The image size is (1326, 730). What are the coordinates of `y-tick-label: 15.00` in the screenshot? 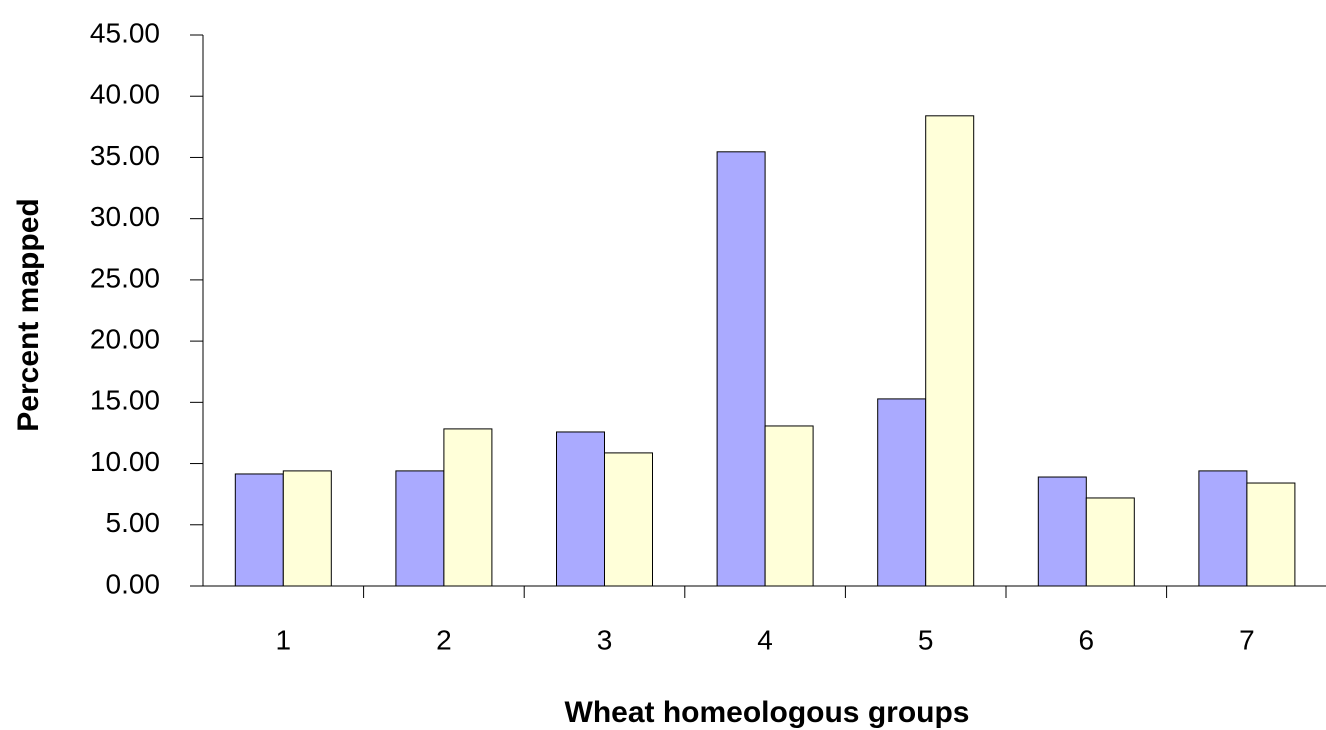 It's located at (125, 400).